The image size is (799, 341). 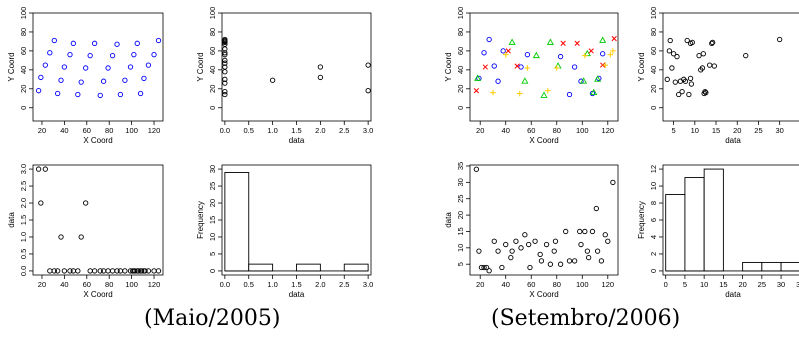 I want to click on y-tick-label: 3.0, so click(x=23, y=169).